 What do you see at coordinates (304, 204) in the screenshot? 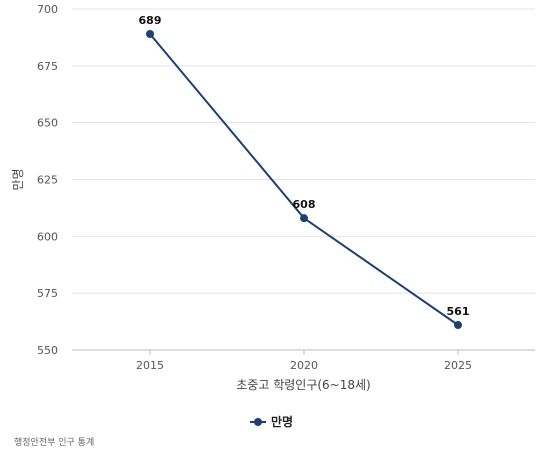
I see `data-label: 608` at bounding box center [304, 204].